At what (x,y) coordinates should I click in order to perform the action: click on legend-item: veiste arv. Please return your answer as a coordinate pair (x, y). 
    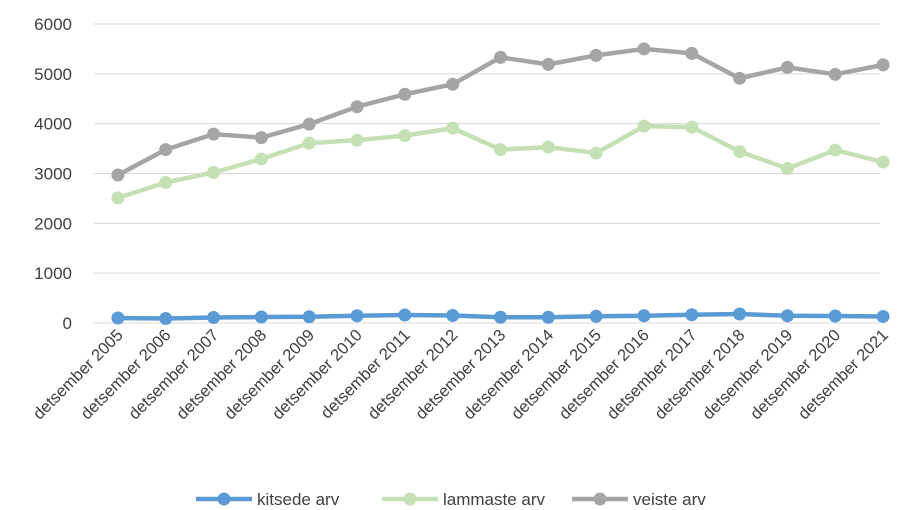
    Looking at the image, I should click on (639, 499).